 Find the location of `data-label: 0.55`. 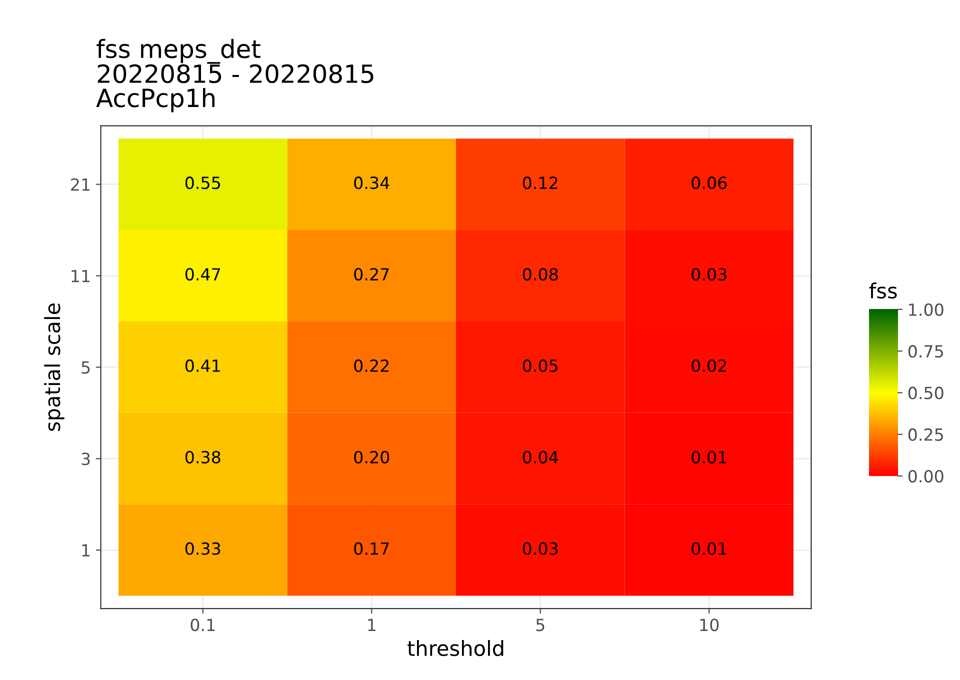

data-label: 0.55 is located at coordinates (202, 183).